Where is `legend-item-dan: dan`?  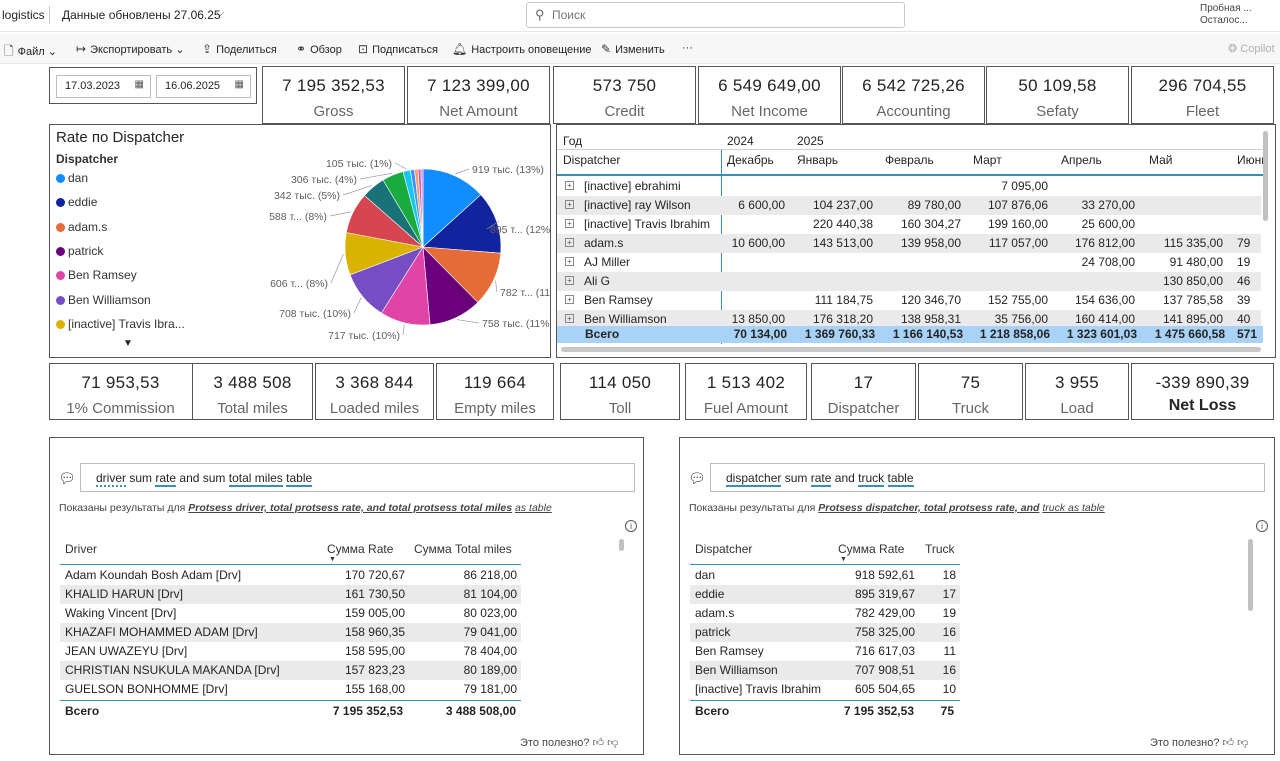
legend-item-dan: dan is located at coordinates (72, 178).